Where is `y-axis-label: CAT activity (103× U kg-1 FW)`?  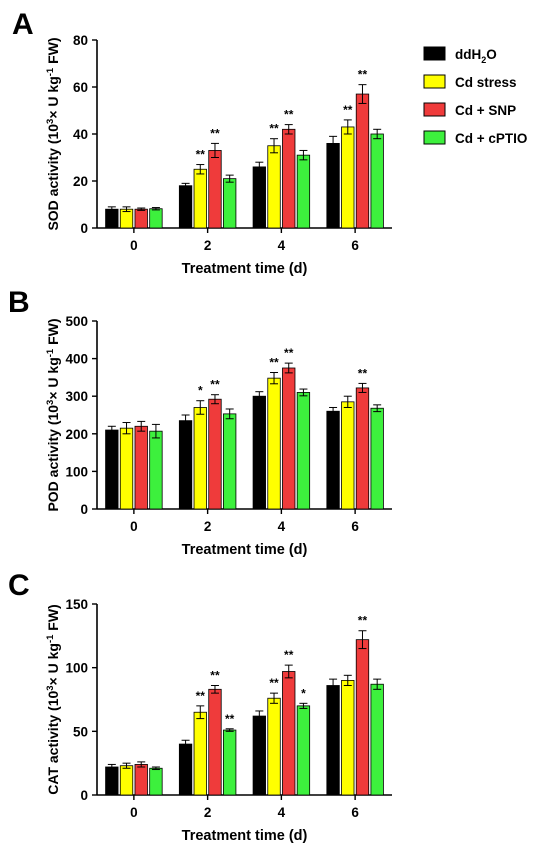 y-axis-label: CAT activity (103× U kg-1 FW) is located at coordinates (53, 699).